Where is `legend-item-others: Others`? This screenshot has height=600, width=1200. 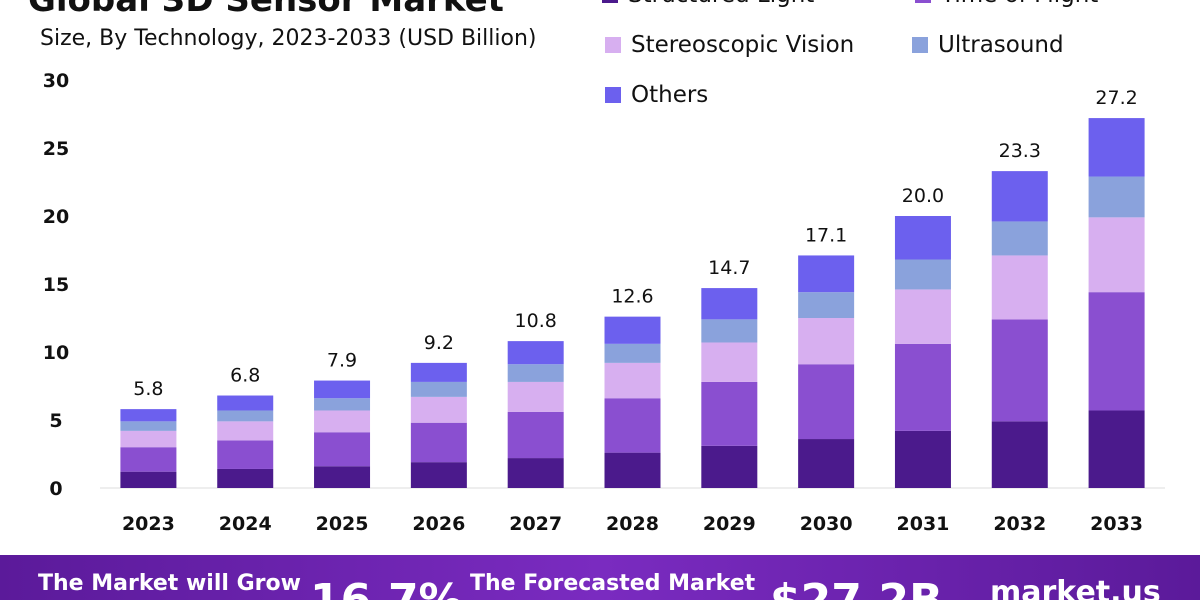 legend-item-others: Others is located at coordinates (656, 95).